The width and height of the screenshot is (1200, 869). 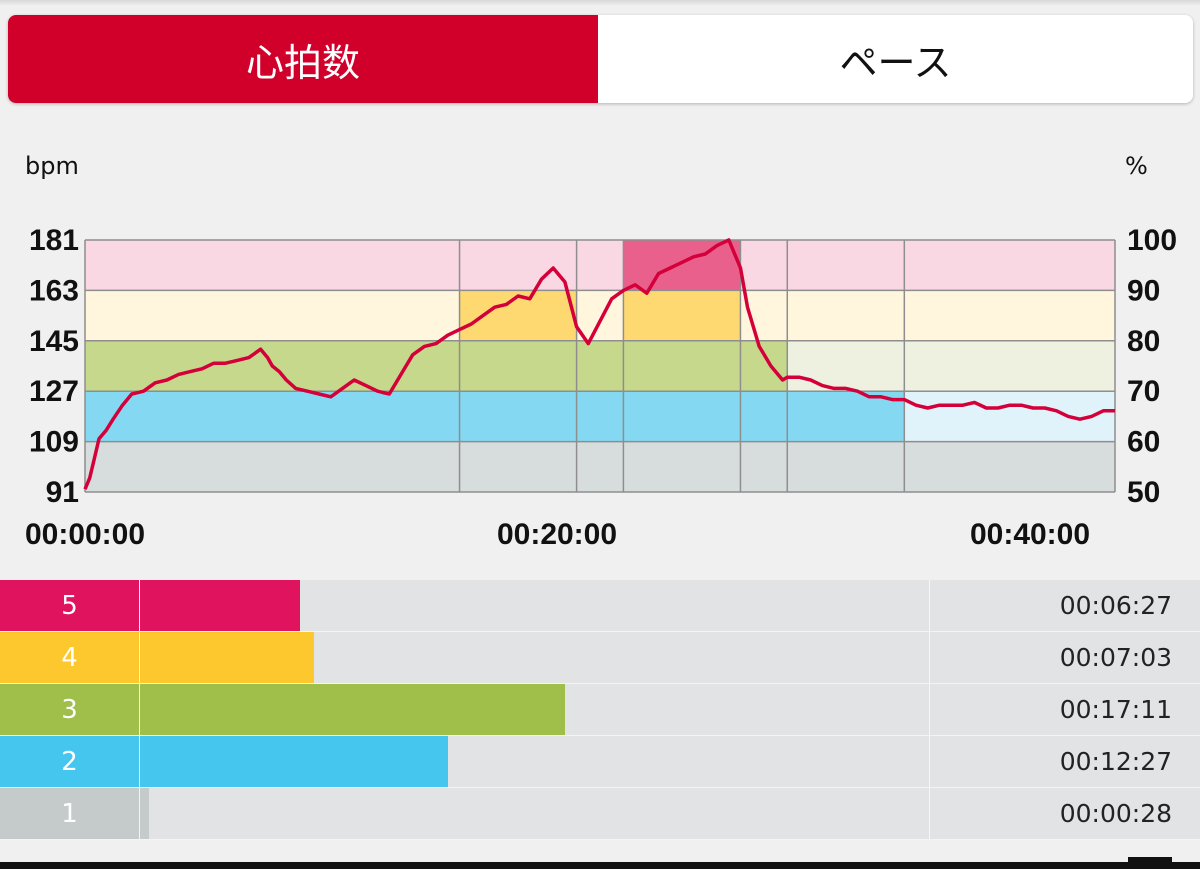 What do you see at coordinates (69, 709) in the screenshot?
I see `zone-number: 3` at bounding box center [69, 709].